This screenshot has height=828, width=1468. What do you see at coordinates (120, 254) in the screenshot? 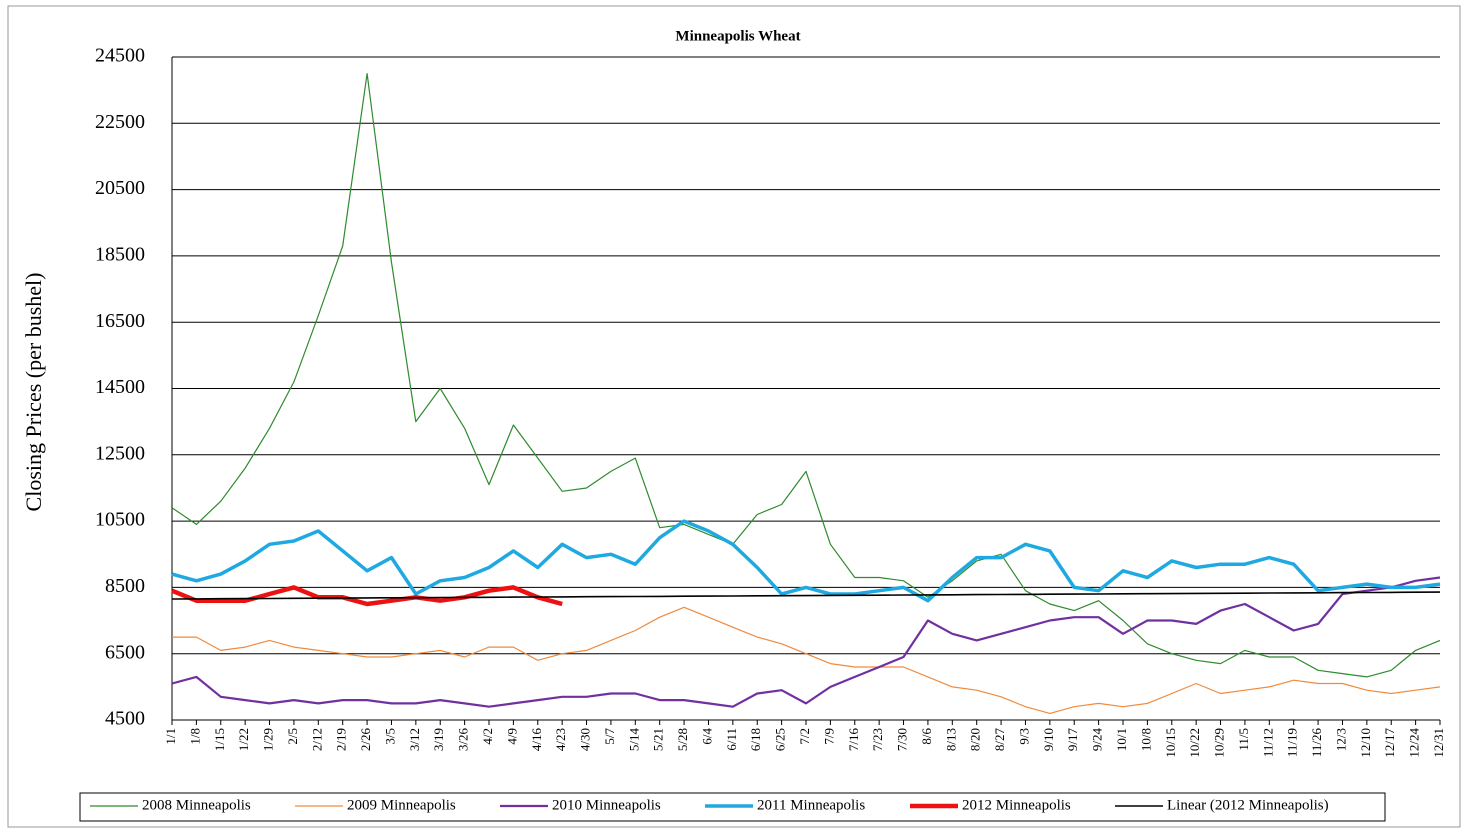
I see `y-tick-label: 18500` at bounding box center [120, 254].